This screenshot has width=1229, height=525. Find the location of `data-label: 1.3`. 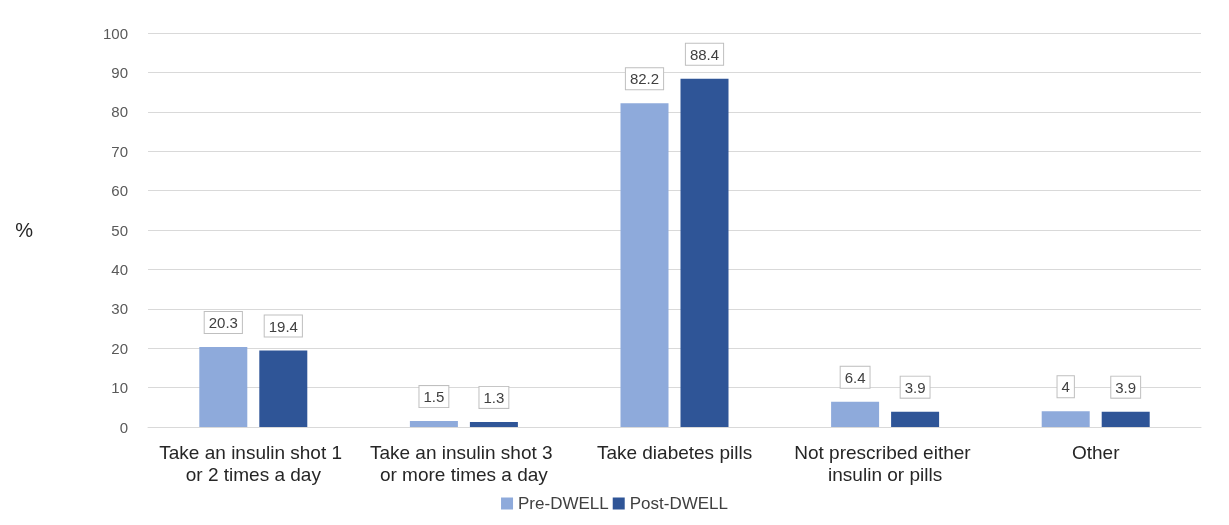

data-label: 1.3 is located at coordinates (494, 397).